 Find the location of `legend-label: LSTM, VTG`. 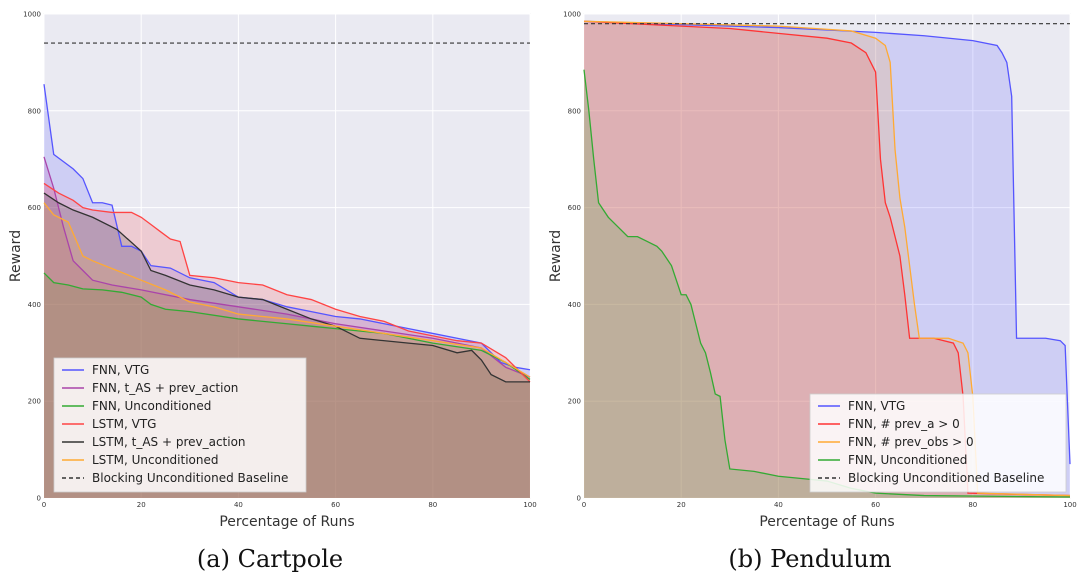

legend-label: LSTM, VTG is located at coordinates (124, 424).